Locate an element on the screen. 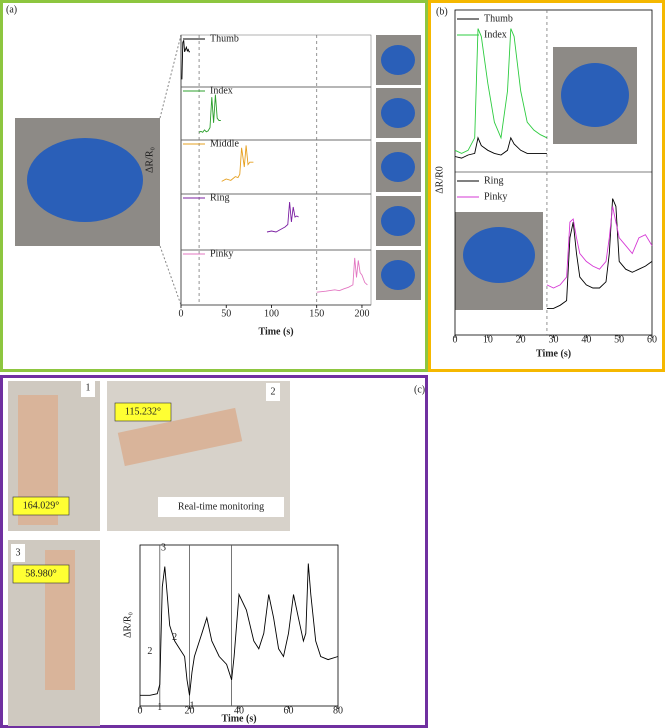 The width and height of the screenshot is (665, 728). arm is located at coordinates (180, 437).